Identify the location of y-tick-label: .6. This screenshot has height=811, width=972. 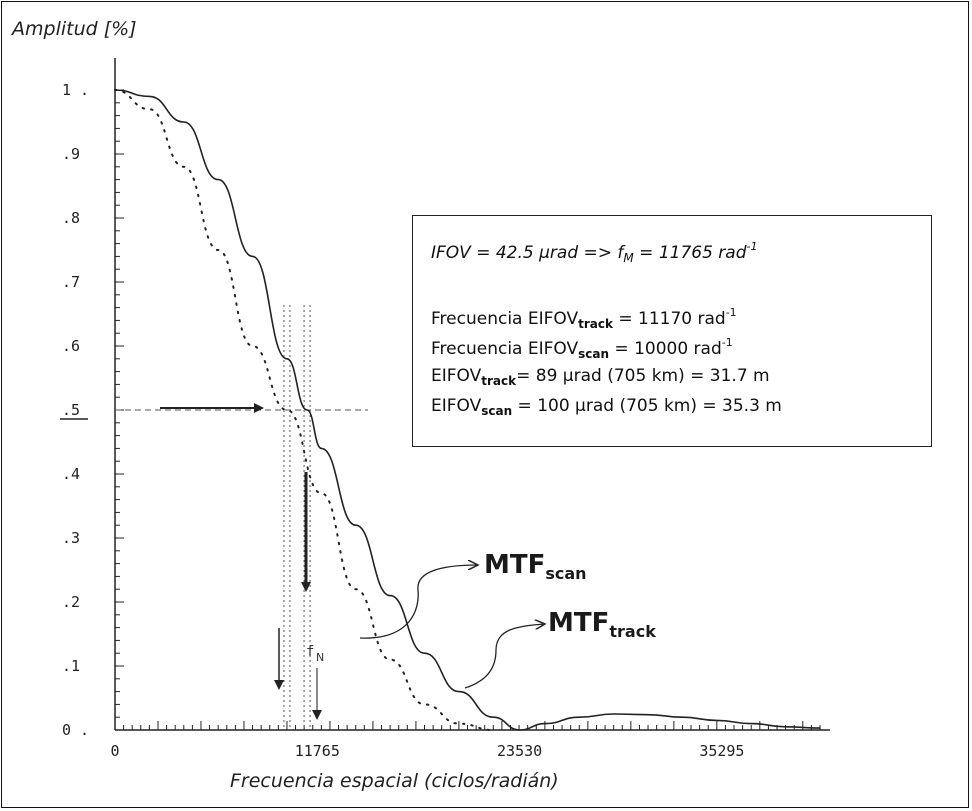
(71, 346).